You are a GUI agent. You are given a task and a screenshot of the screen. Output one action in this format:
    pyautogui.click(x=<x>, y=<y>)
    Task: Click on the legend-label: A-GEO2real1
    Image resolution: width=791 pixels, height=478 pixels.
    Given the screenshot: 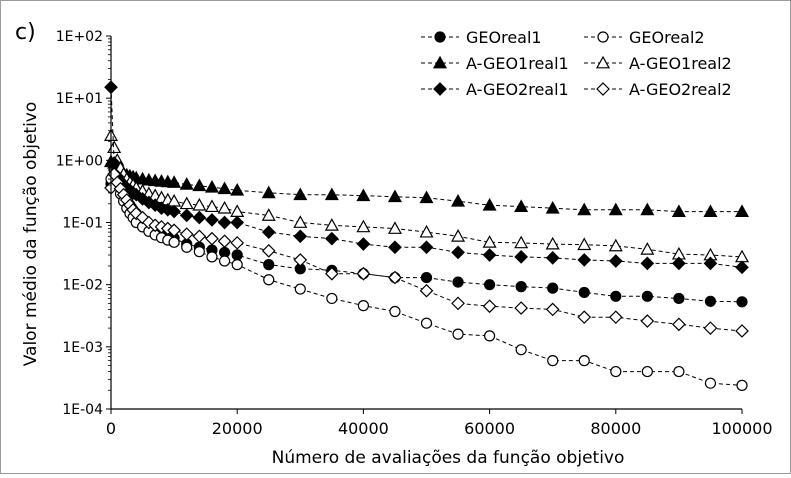 What is the action you would take?
    pyautogui.click(x=517, y=89)
    